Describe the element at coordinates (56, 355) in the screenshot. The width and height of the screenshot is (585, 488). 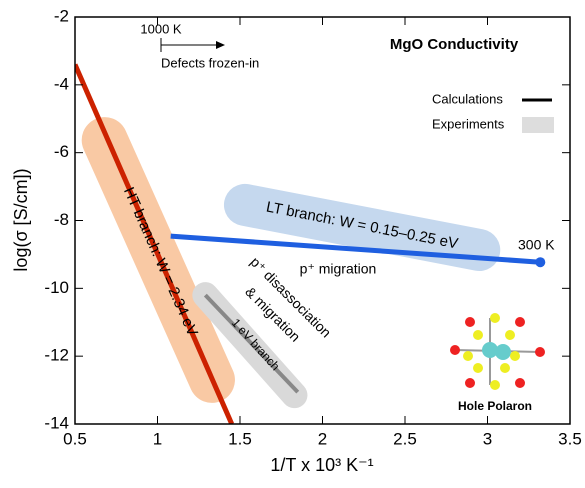
I see `y-tick-label: -12` at that location.